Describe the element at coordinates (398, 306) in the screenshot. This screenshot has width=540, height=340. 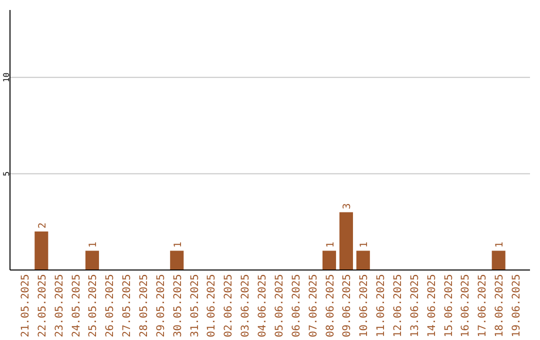
I see `x-tick-label: 12.06.2025` at that location.